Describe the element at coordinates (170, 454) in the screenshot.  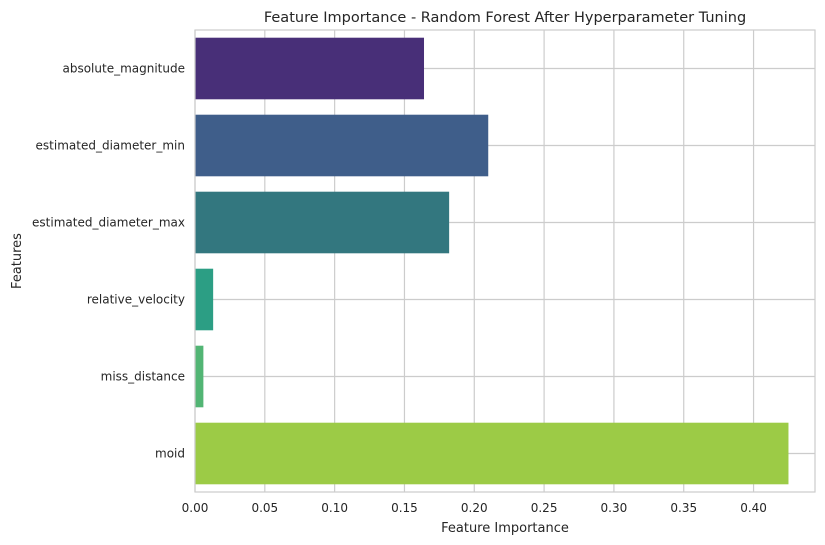
I see `y-tick-label: moid` at that location.